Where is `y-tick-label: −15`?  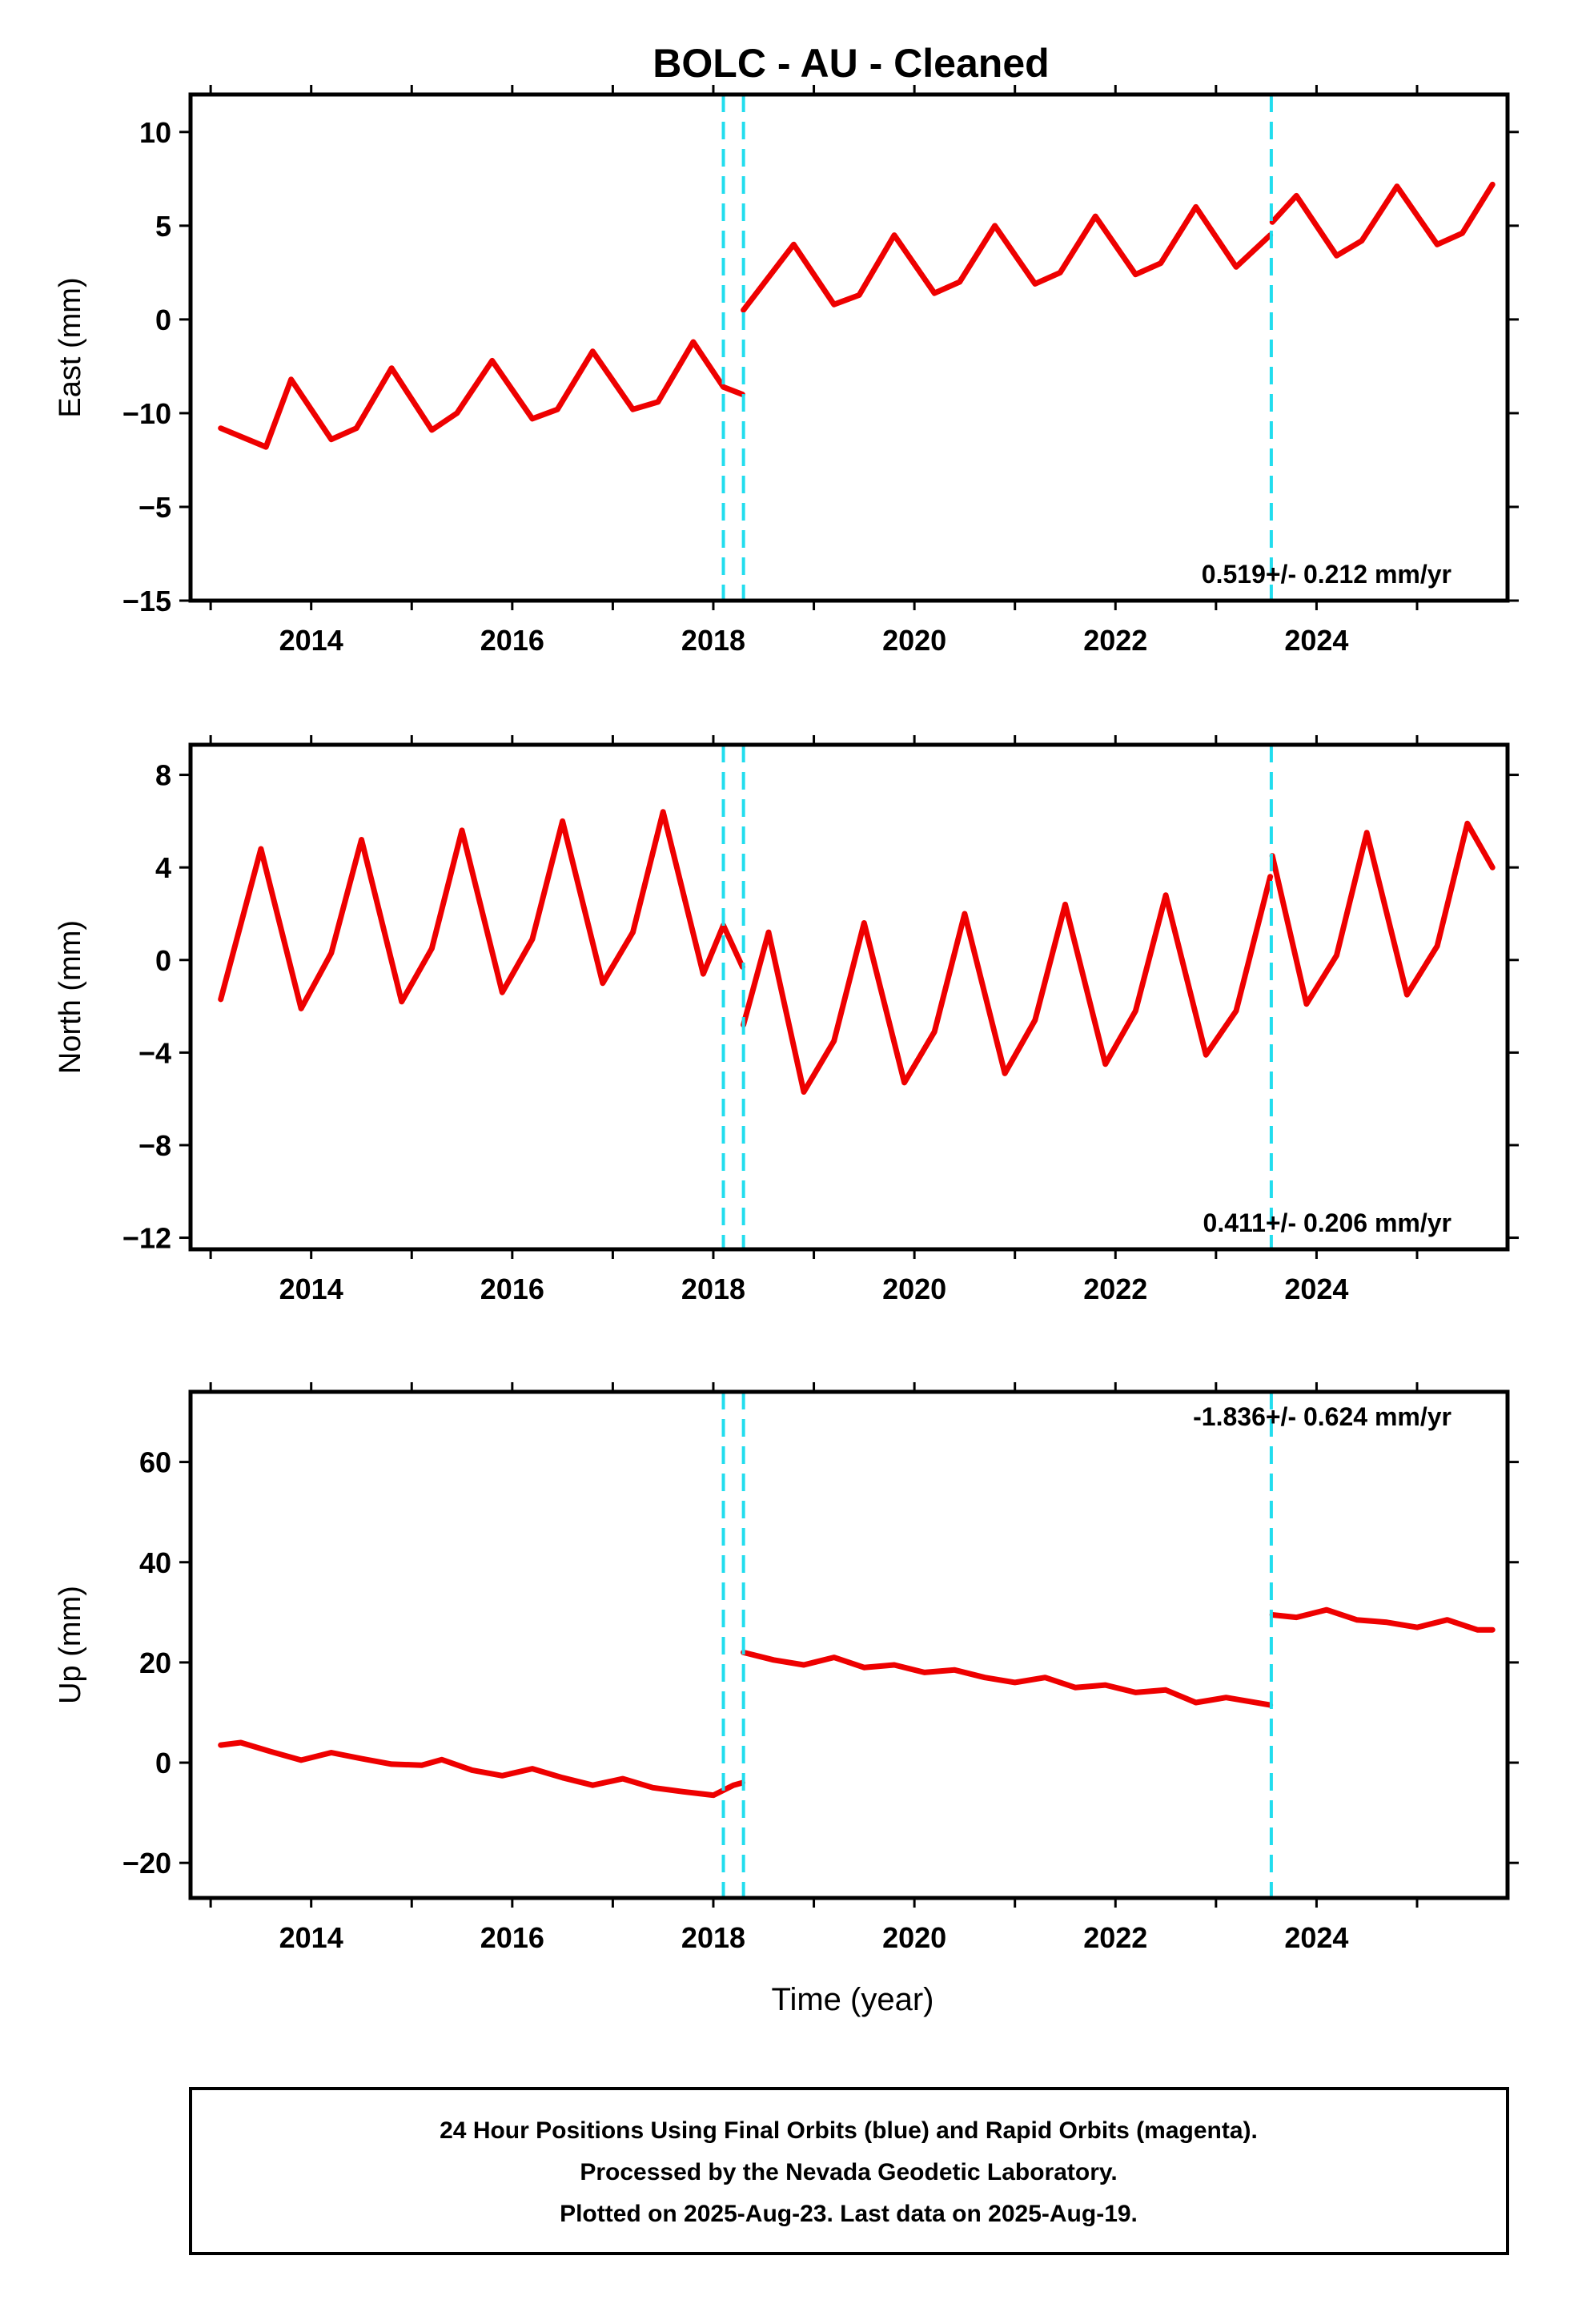
y-tick-label: −15 is located at coordinates (146, 601).